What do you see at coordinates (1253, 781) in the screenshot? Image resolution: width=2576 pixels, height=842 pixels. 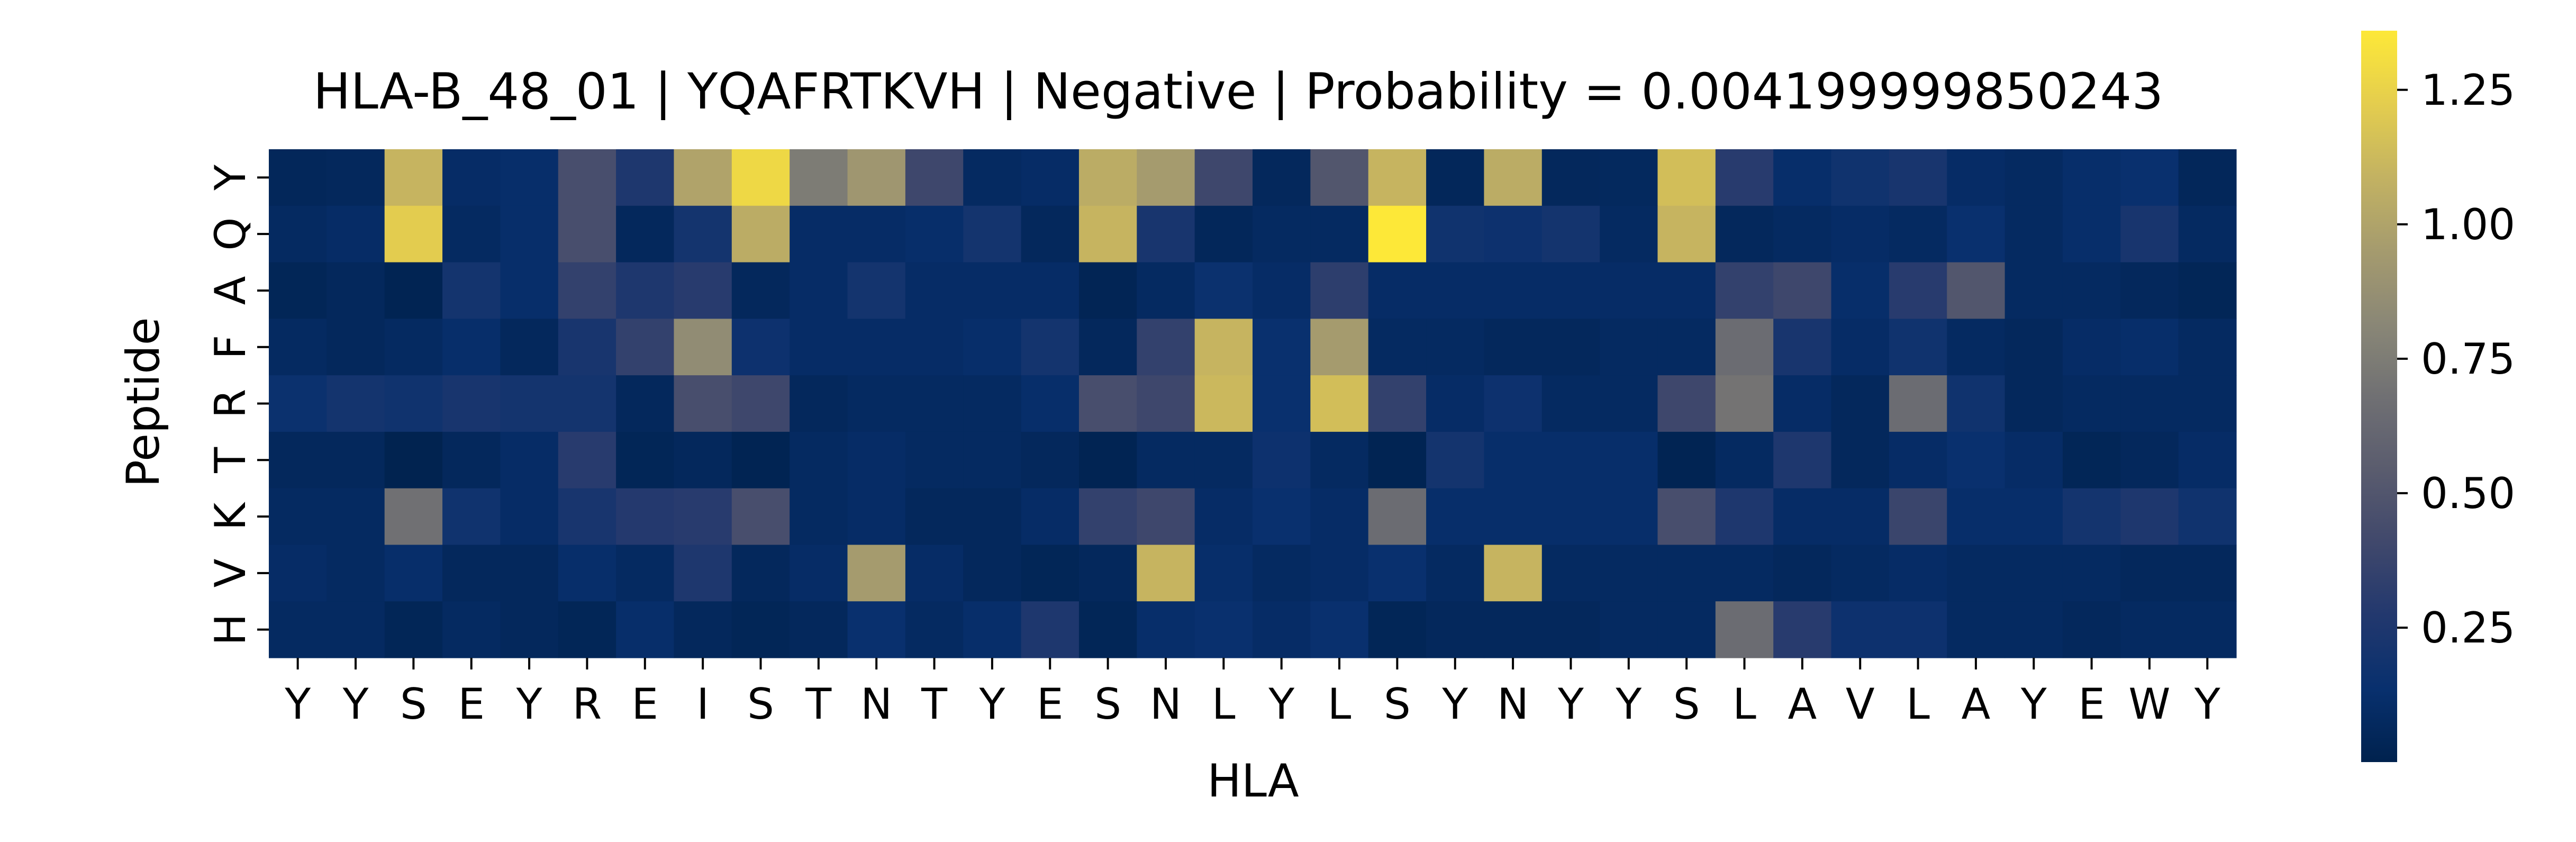 I see `x-axis-label: HLA` at bounding box center [1253, 781].